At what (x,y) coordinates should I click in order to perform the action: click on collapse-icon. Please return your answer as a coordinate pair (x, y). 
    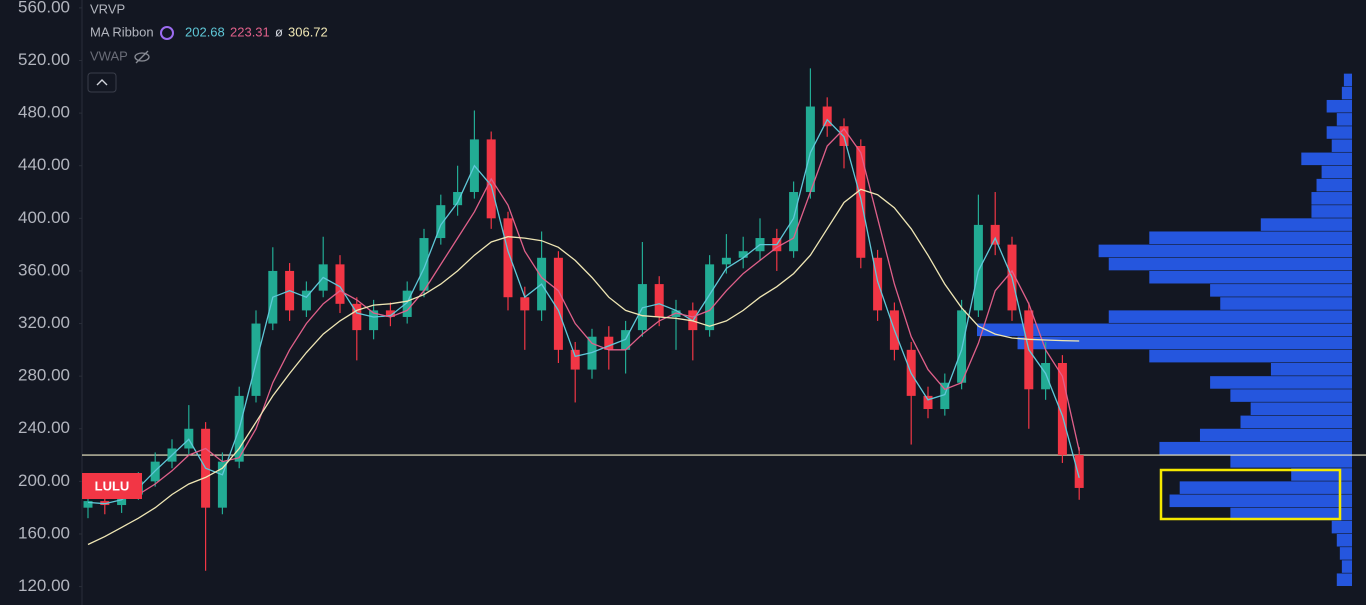
    Looking at the image, I should click on (102, 82).